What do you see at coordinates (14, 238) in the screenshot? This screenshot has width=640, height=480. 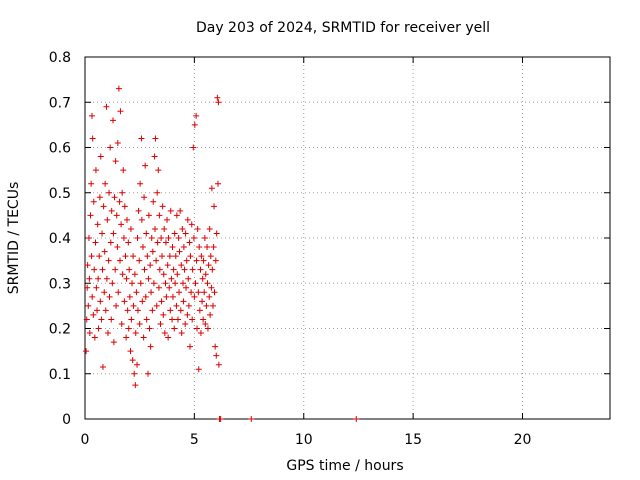 I see `y-axis-label: SRMTID / TECUs` at bounding box center [14, 238].